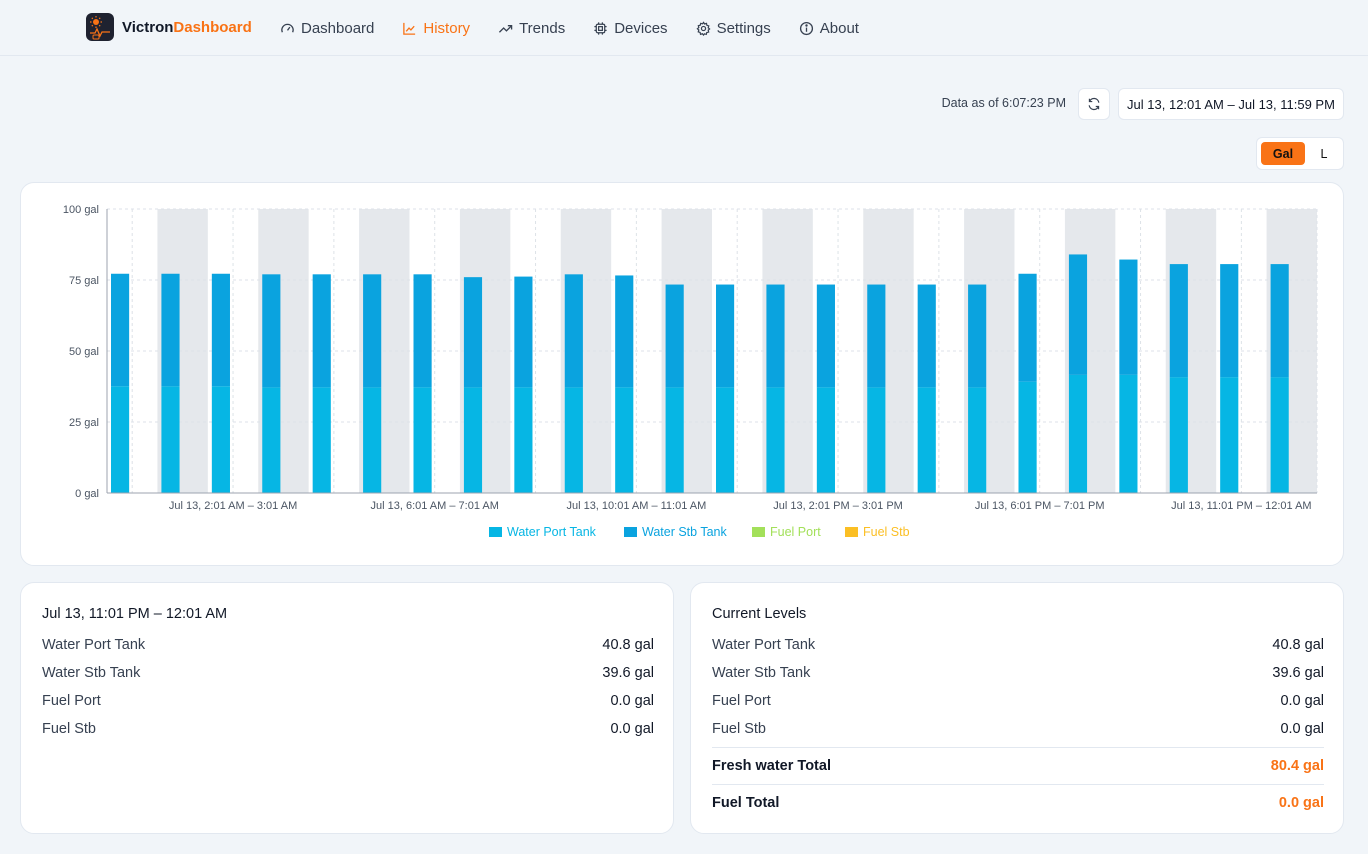  I want to click on x-tick-label: Jul 13, 11:01 PM – 12:01 AM, so click(1241, 506).